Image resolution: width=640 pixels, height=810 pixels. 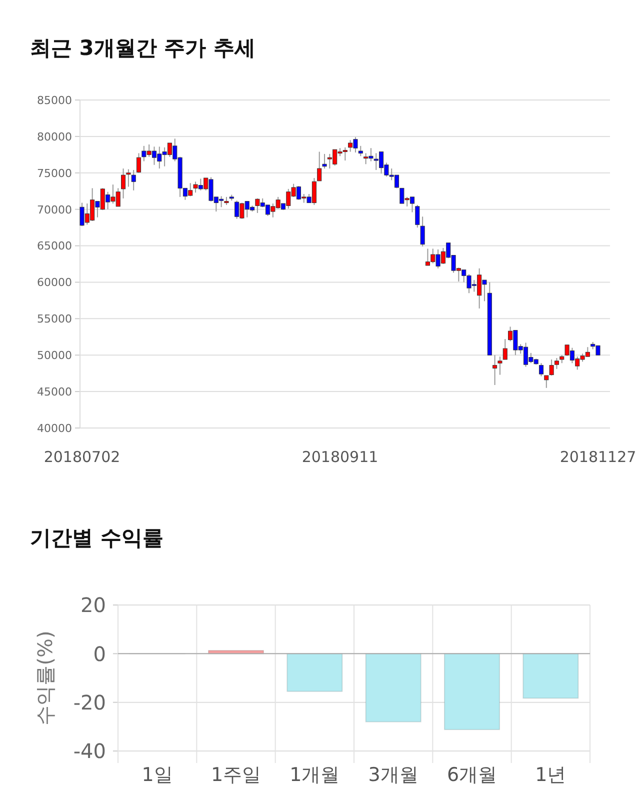 What do you see at coordinates (393, 775) in the screenshot?
I see `x-tick-label: 3개월` at bounding box center [393, 775].